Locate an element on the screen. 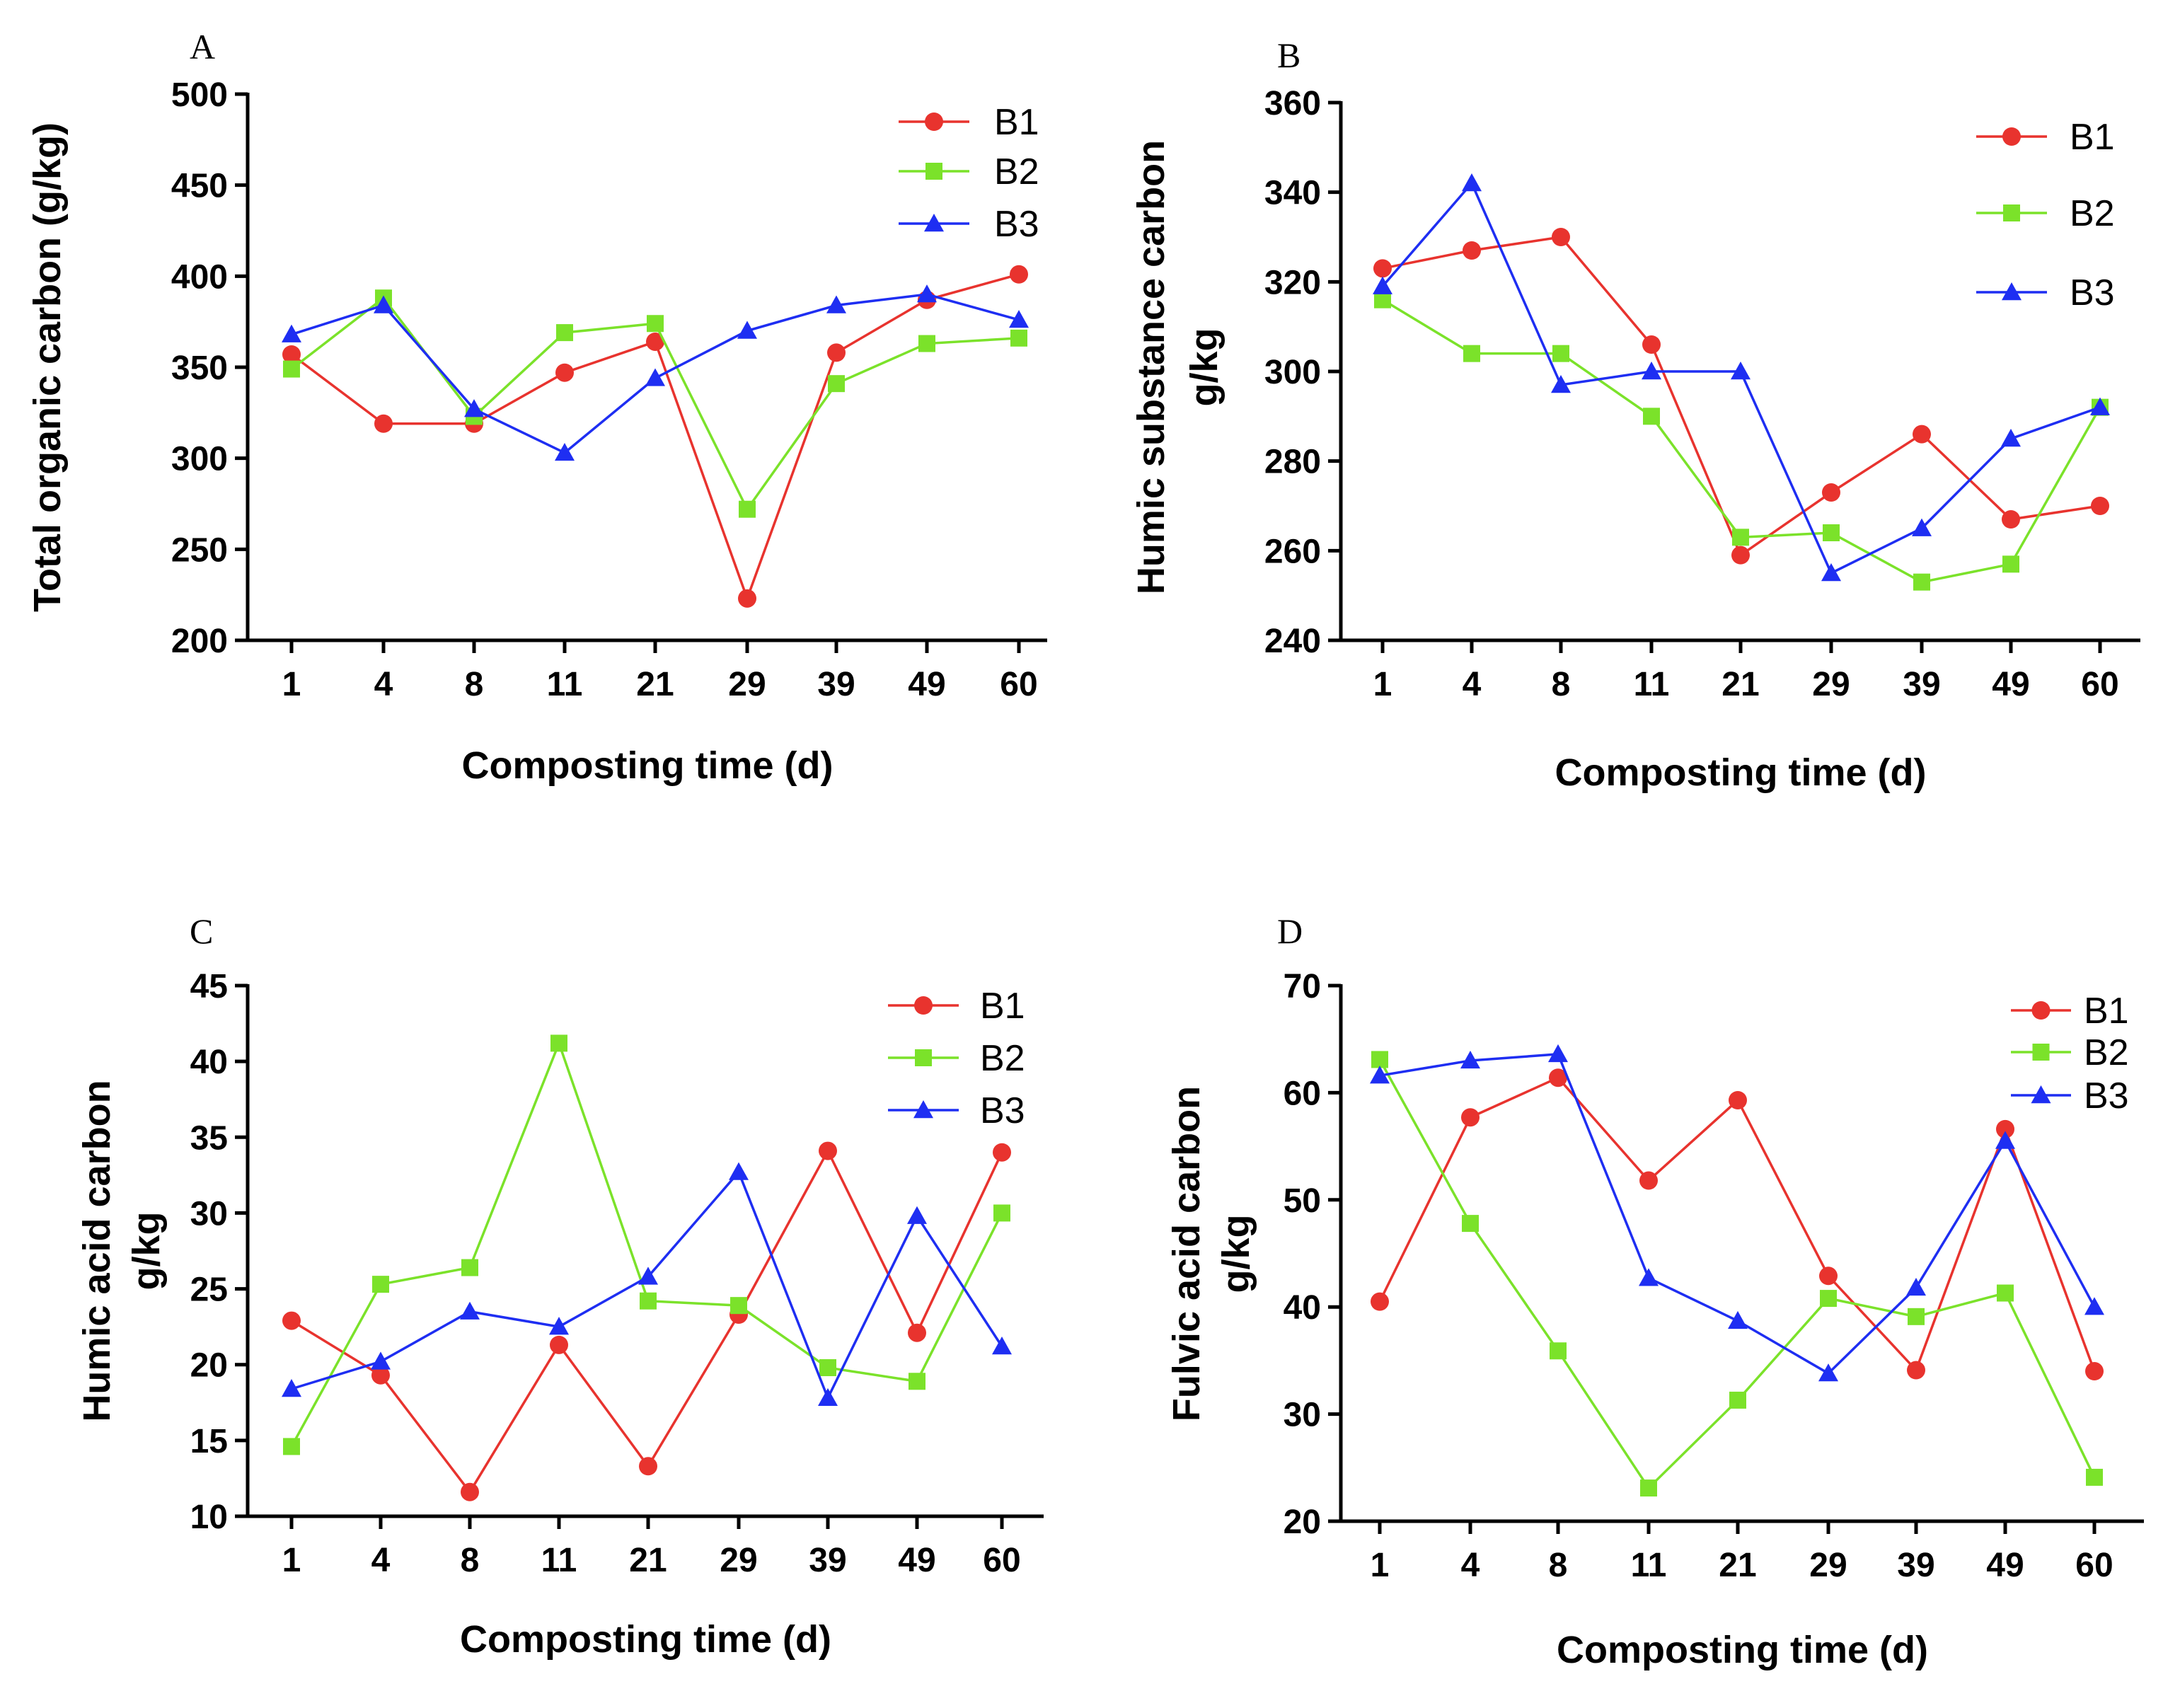 The height and width of the screenshot is (1708, 2180). y-tick-label-b: 260 is located at coordinates (1292, 551).